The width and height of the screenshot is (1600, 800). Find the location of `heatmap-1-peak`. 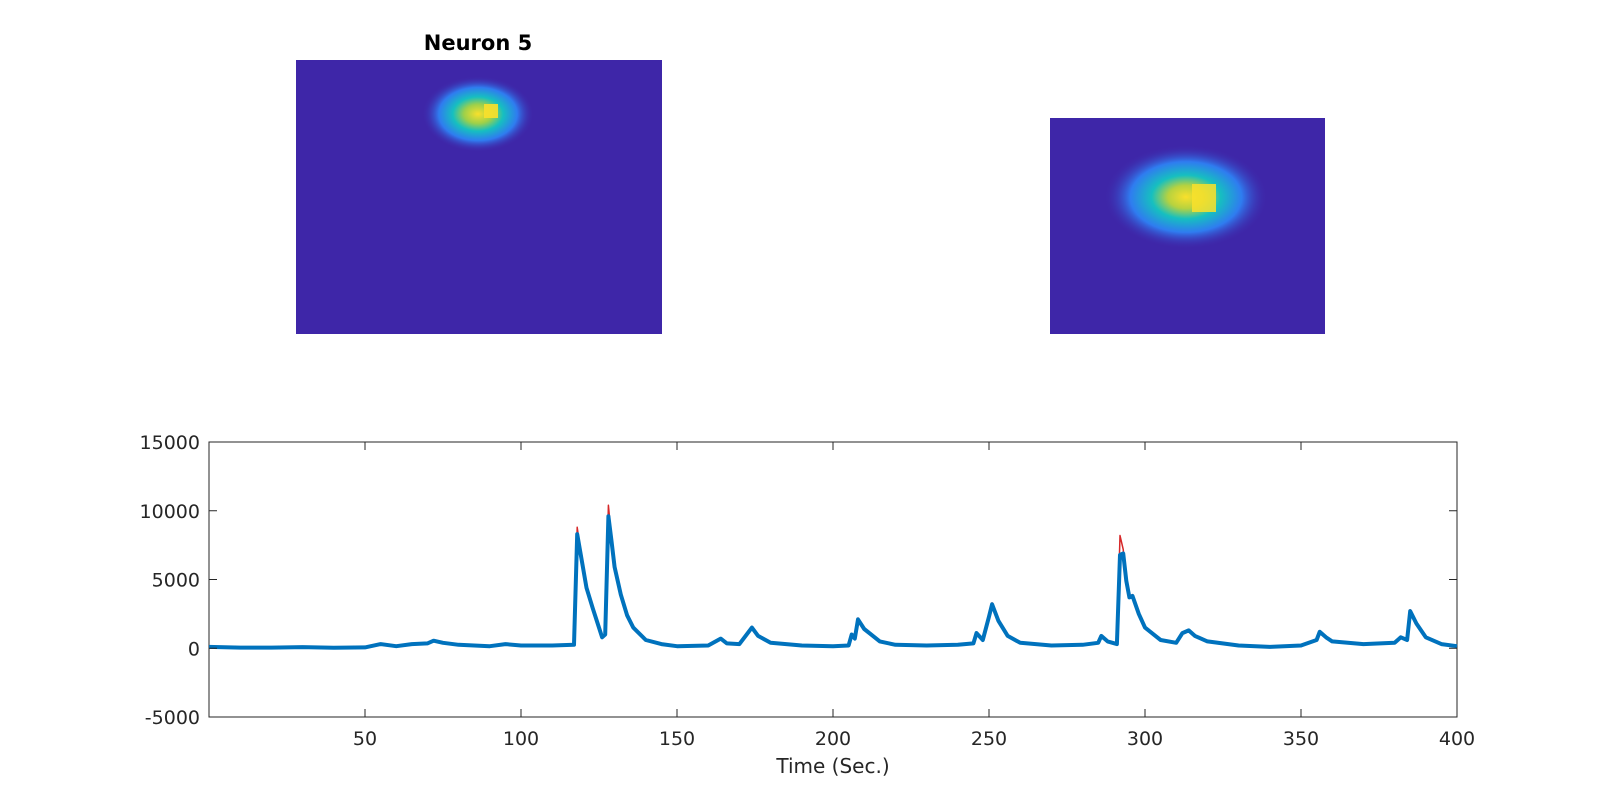

heatmap-1-peak is located at coordinates (491, 111).